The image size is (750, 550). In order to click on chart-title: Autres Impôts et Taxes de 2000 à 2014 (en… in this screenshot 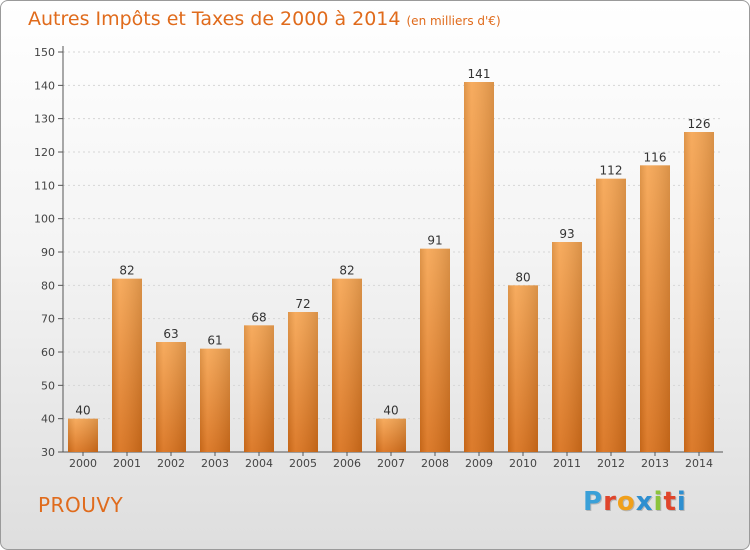, I will do `click(264, 19)`.